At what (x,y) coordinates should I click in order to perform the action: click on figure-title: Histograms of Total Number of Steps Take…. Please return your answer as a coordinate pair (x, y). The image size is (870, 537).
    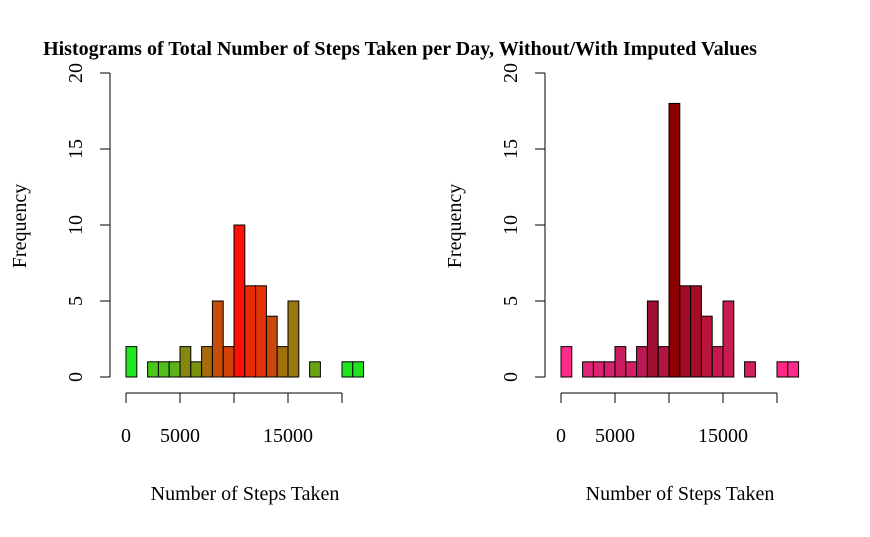
    Looking at the image, I should click on (400, 49).